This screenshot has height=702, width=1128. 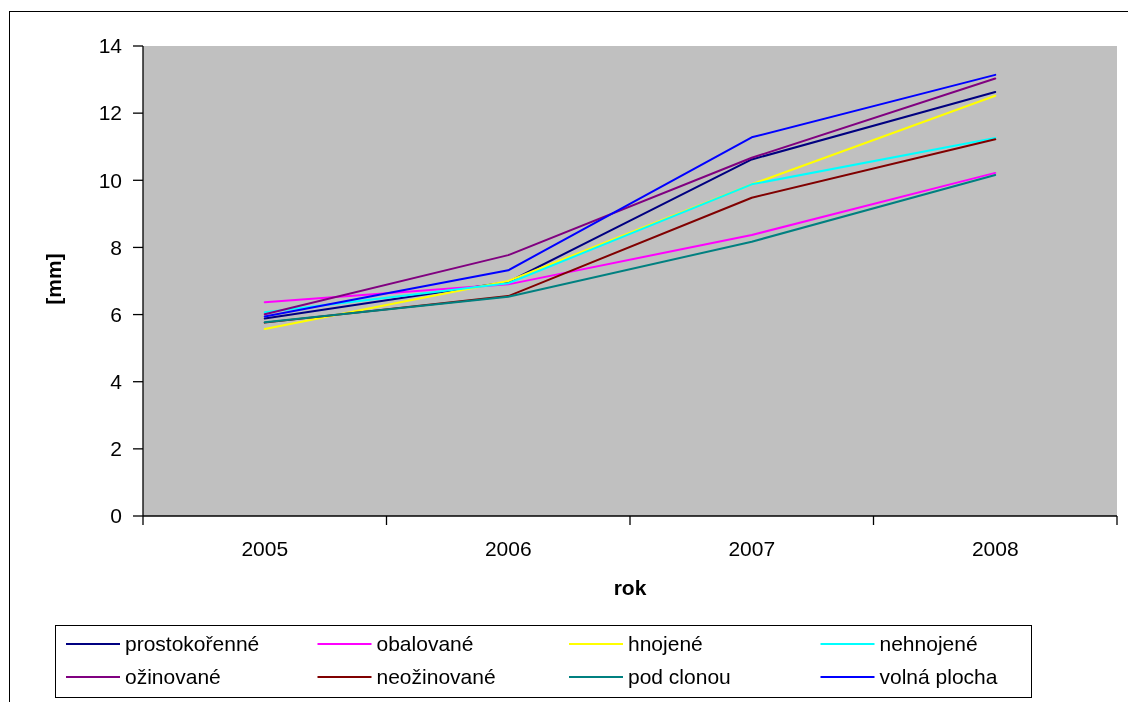 What do you see at coordinates (425, 643) in the screenshot?
I see `legend-label: obalované` at bounding box center [425, 643].